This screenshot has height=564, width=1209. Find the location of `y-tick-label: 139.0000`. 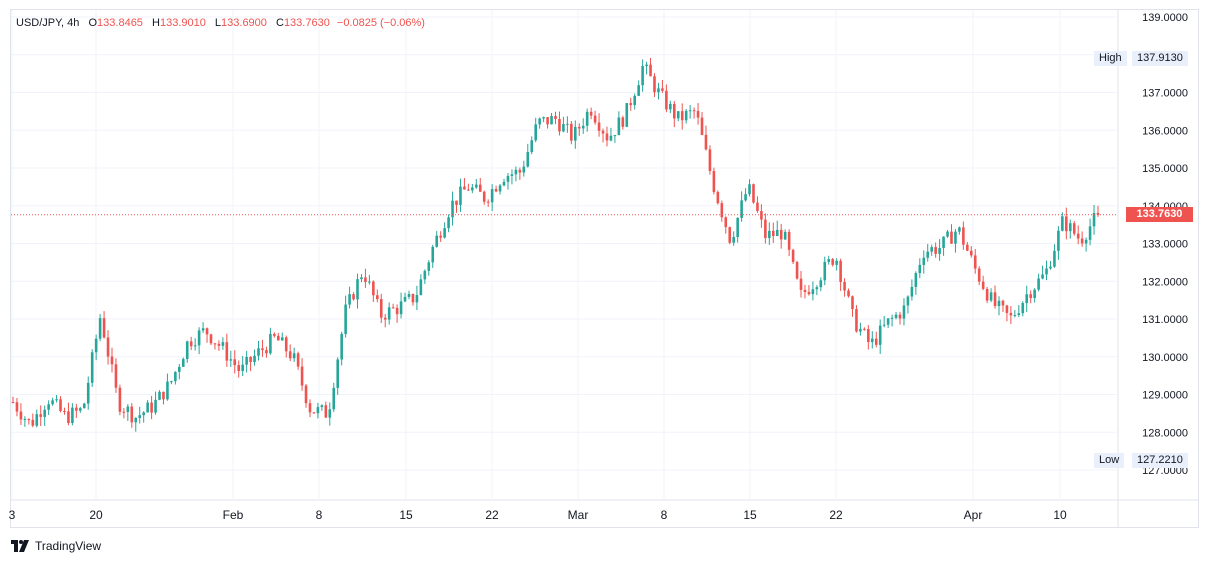

y-tick-label: 139.0000 is located at coordinates (1165, 18).